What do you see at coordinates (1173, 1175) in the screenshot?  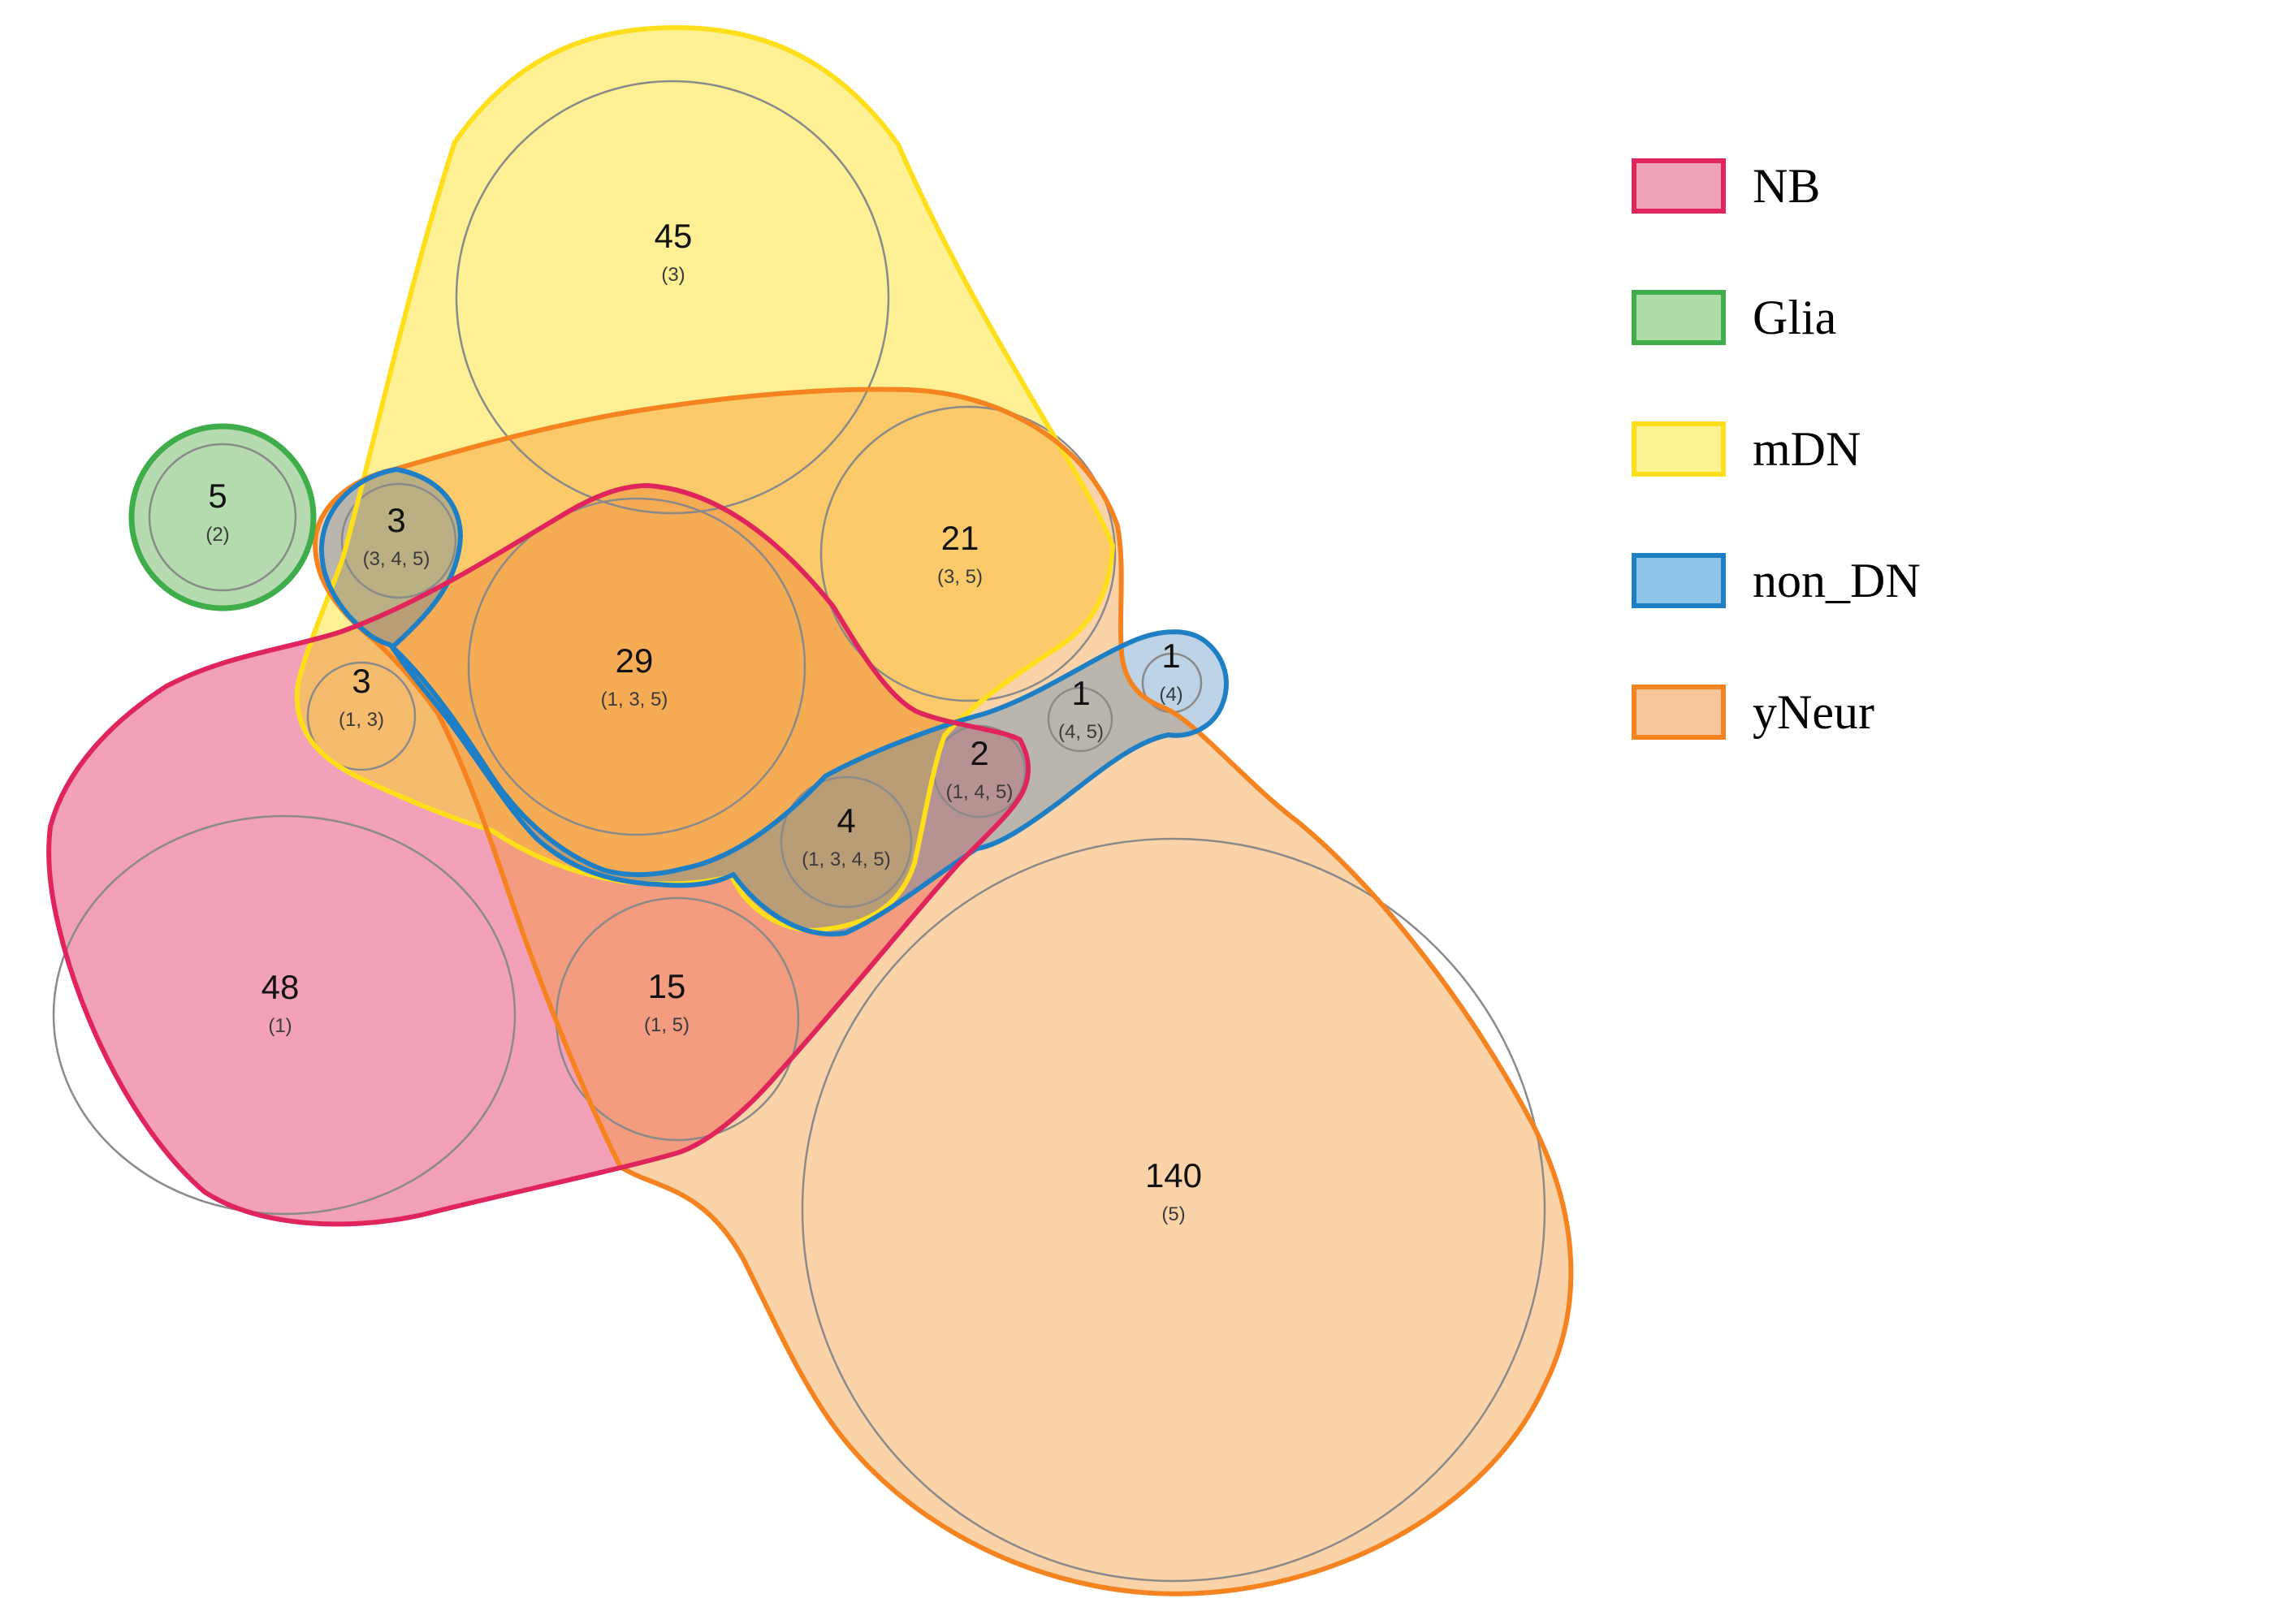 I see `region-value-(5): 140` at bounding box center [1173, 1175].